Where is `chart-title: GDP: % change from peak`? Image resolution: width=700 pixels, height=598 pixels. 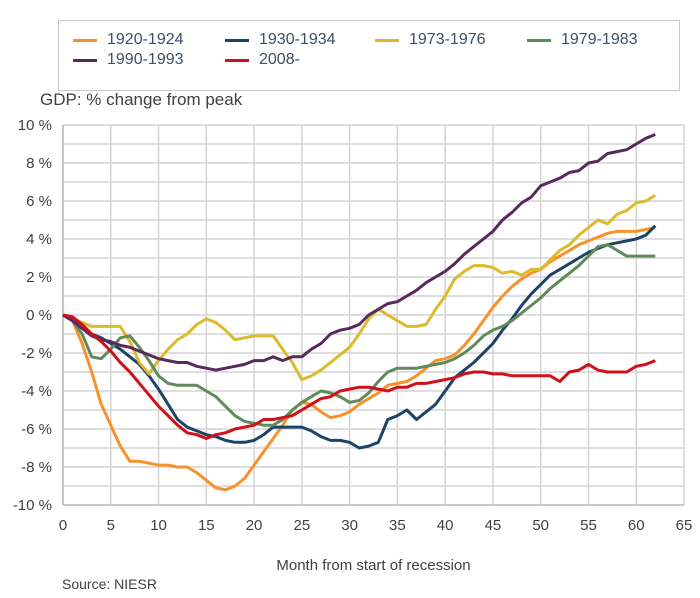
chart-title: GDP: % change from peak is located at coordinates (141, 99).